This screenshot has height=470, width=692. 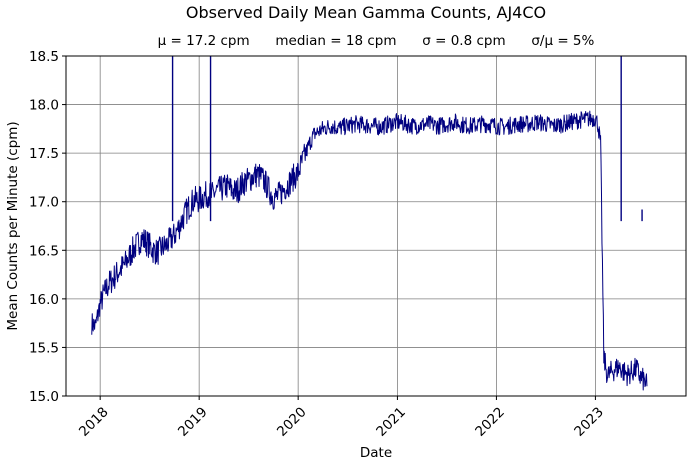 What do you see at coordinates (47, 227) in the screenshot?
I see `y-axis-ticks: 15.0 15.5 16.0 16.5 17.0 17.5 18.0 18.5` at bounding box center [47, 227].